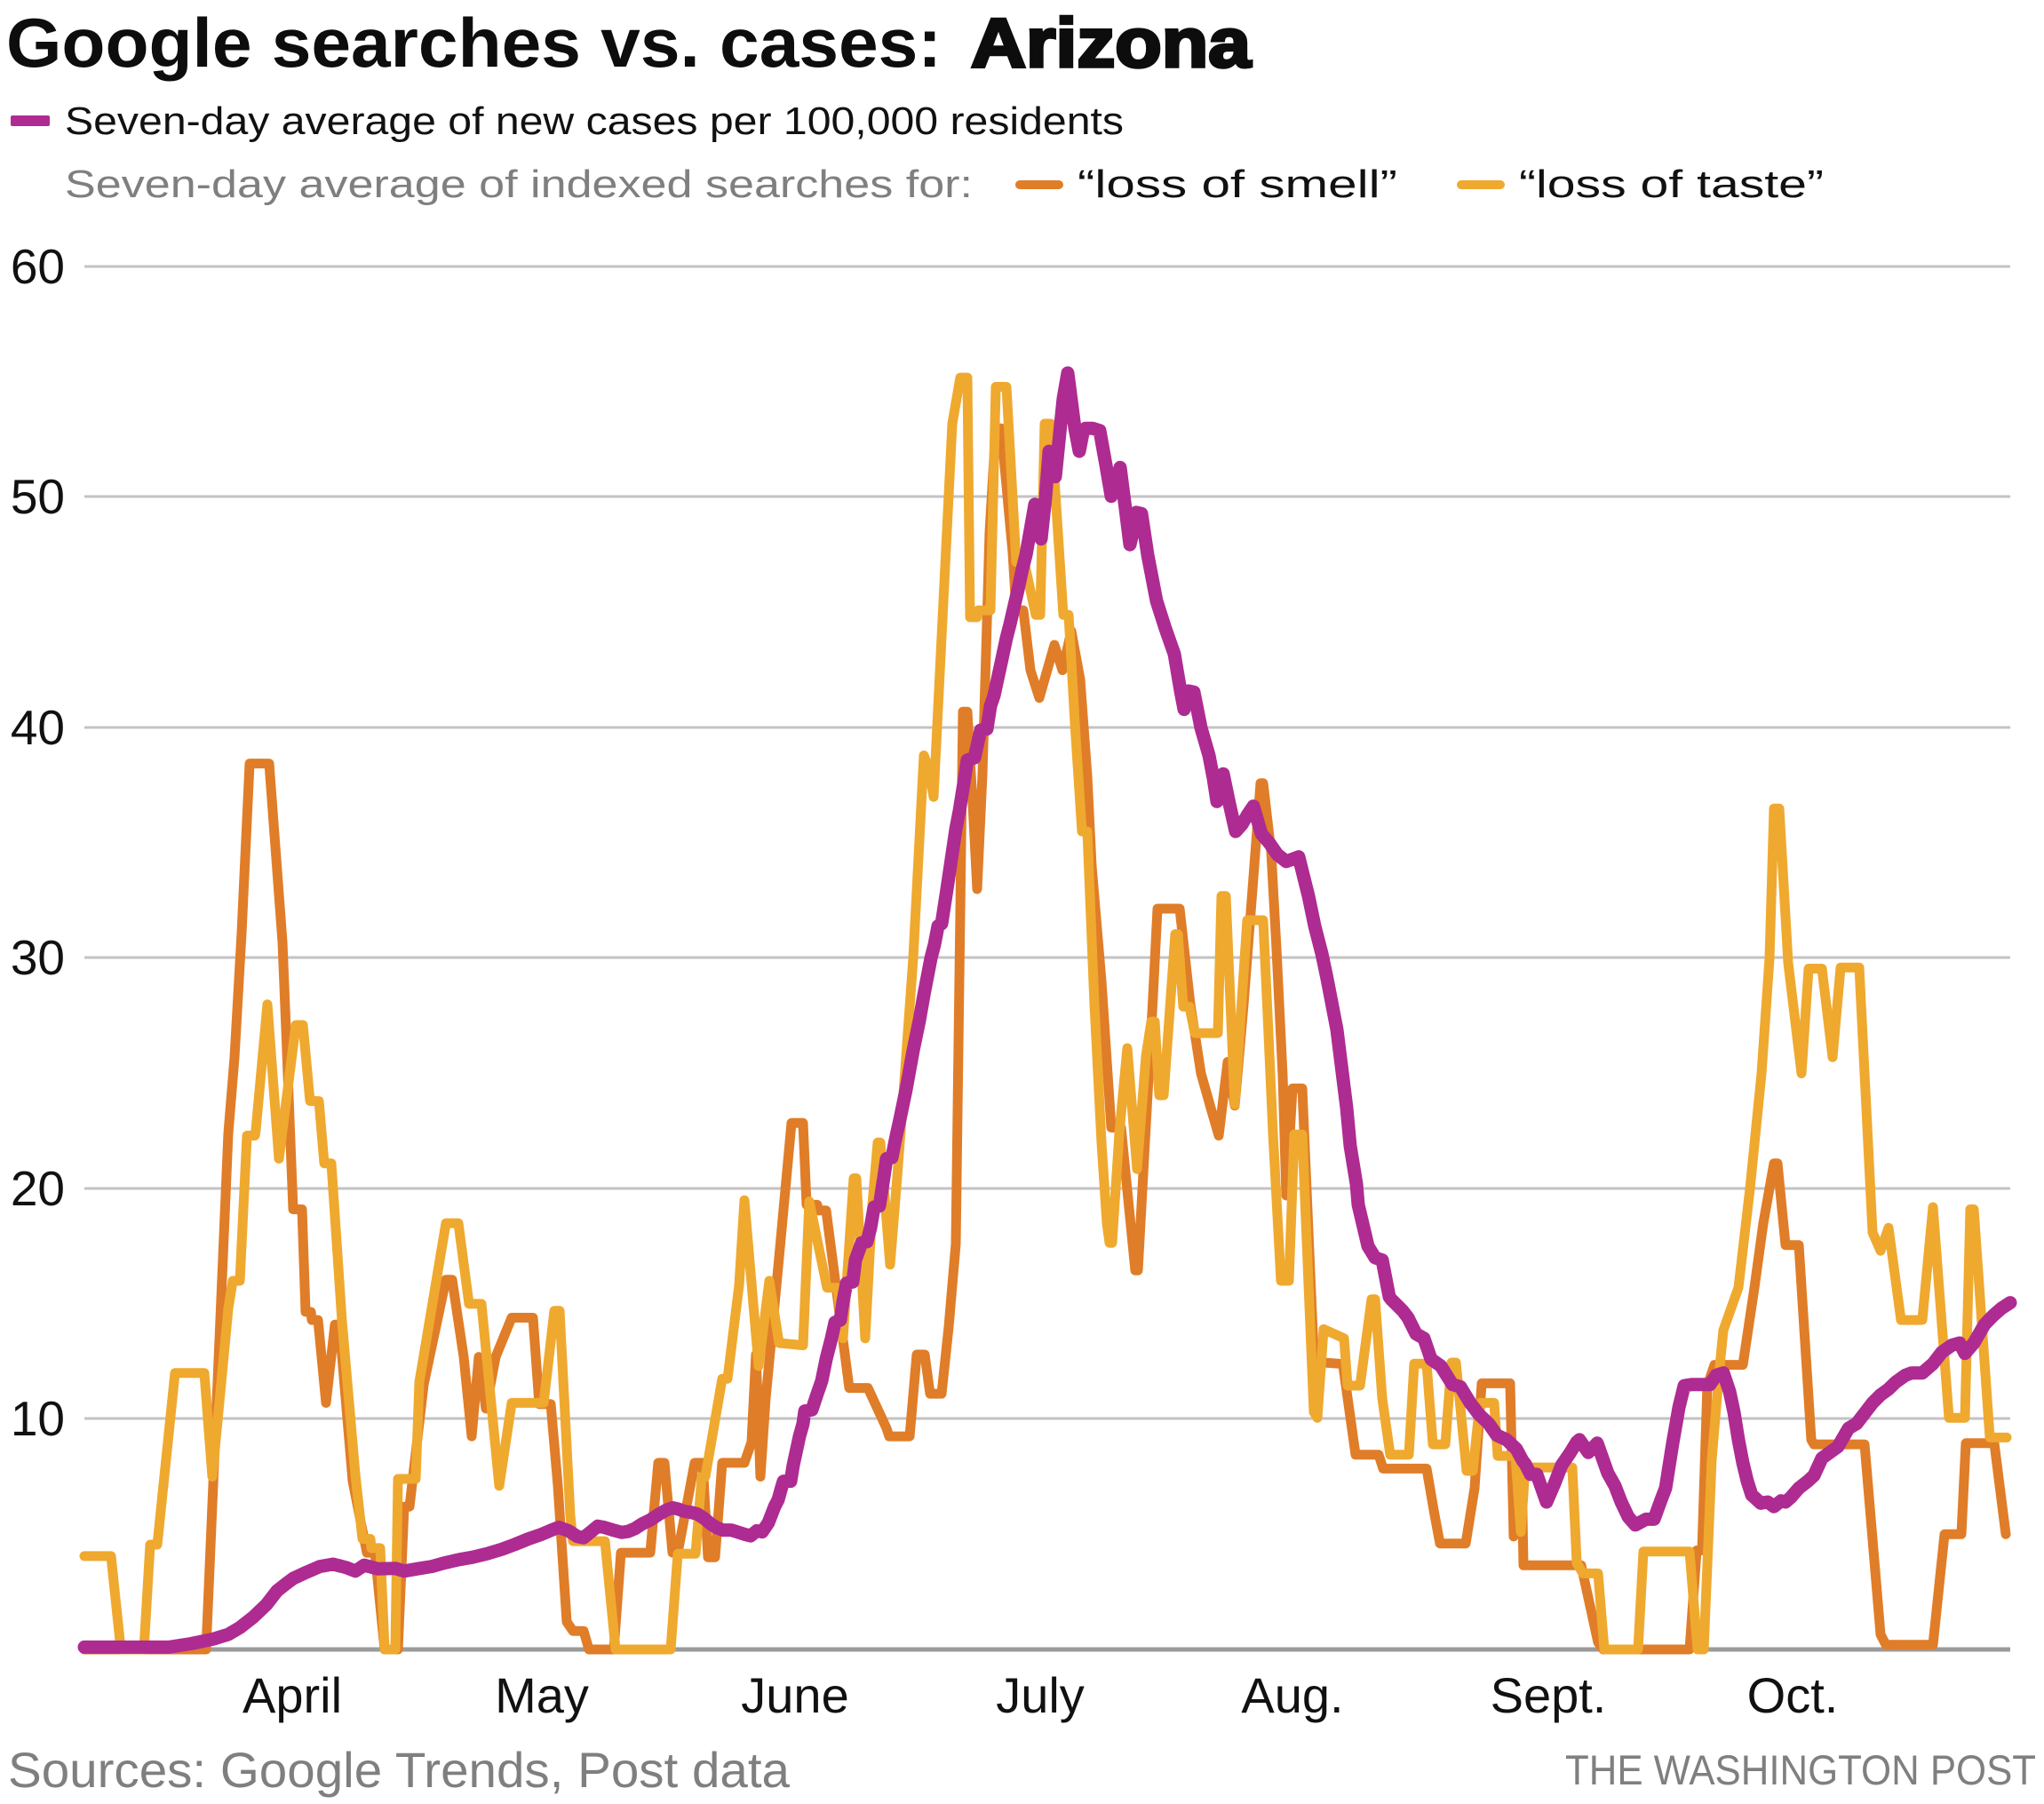 The image size is (2044, 1804). Describe the element at coordinates (38, 957) in the screenshot. I see `svg-text: 30` at that location.